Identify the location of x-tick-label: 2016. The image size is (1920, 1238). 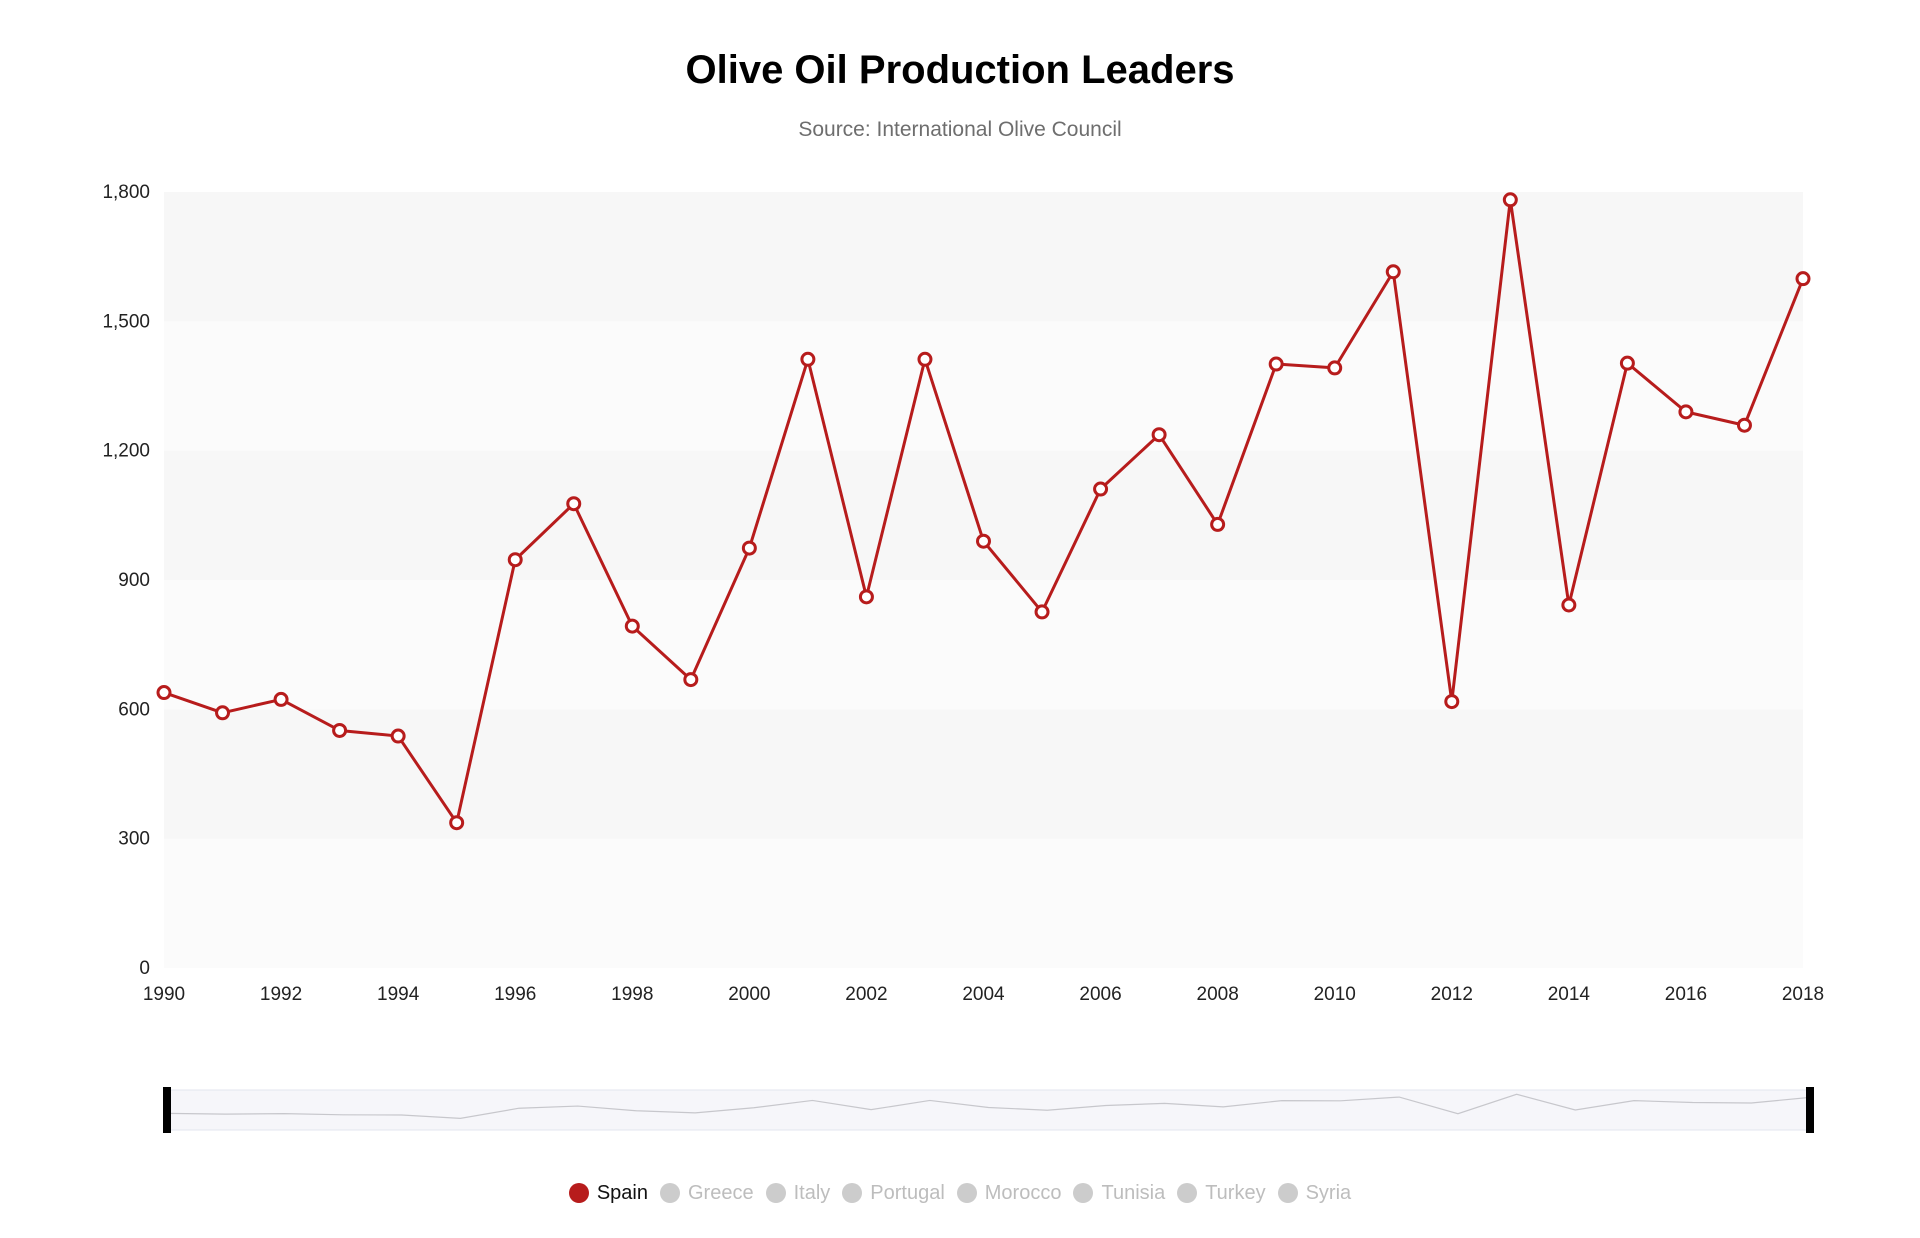
(1686, 994).